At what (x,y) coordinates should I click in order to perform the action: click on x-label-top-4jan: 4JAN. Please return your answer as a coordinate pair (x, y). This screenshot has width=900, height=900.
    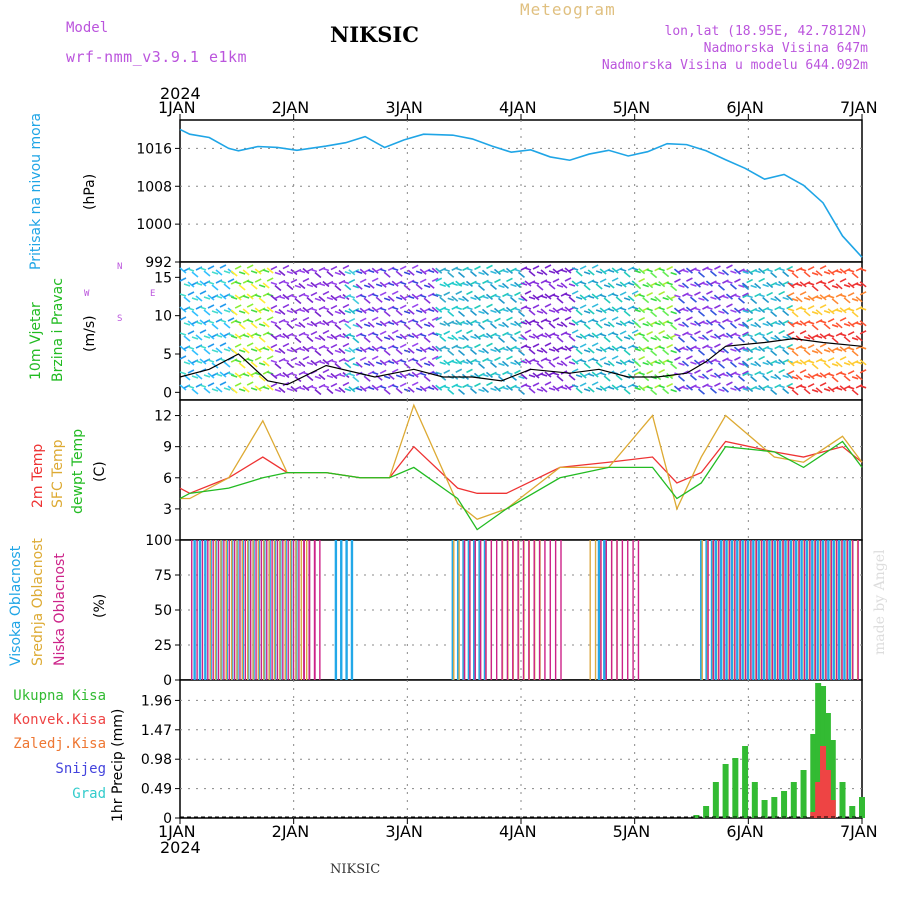
    Looking at the image, I should click on (518, 107).